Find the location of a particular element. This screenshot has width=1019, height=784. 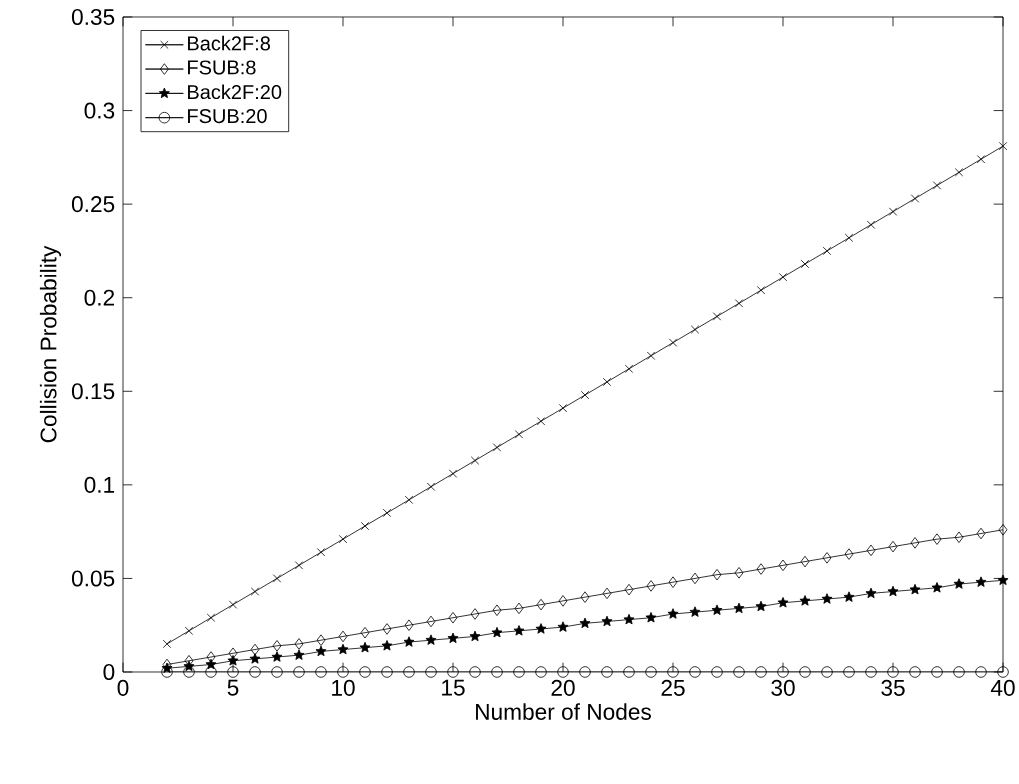

x-tick-label: 0 is located at coordinates (123, 687).